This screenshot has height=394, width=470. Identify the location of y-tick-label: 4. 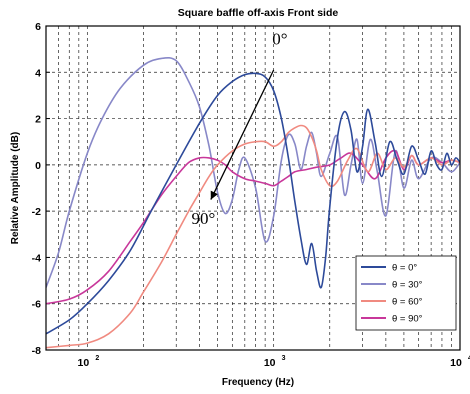
(38, 73).